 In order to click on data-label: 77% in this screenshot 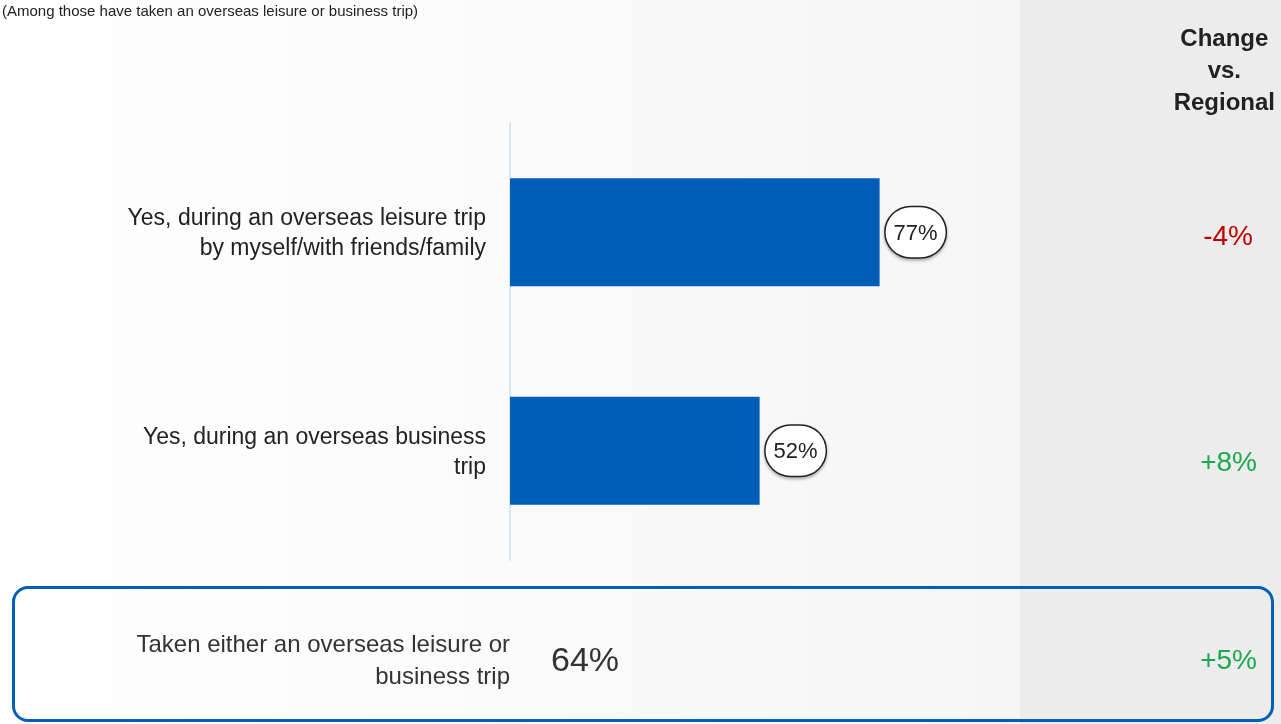, I will do `click(915, 232)`.